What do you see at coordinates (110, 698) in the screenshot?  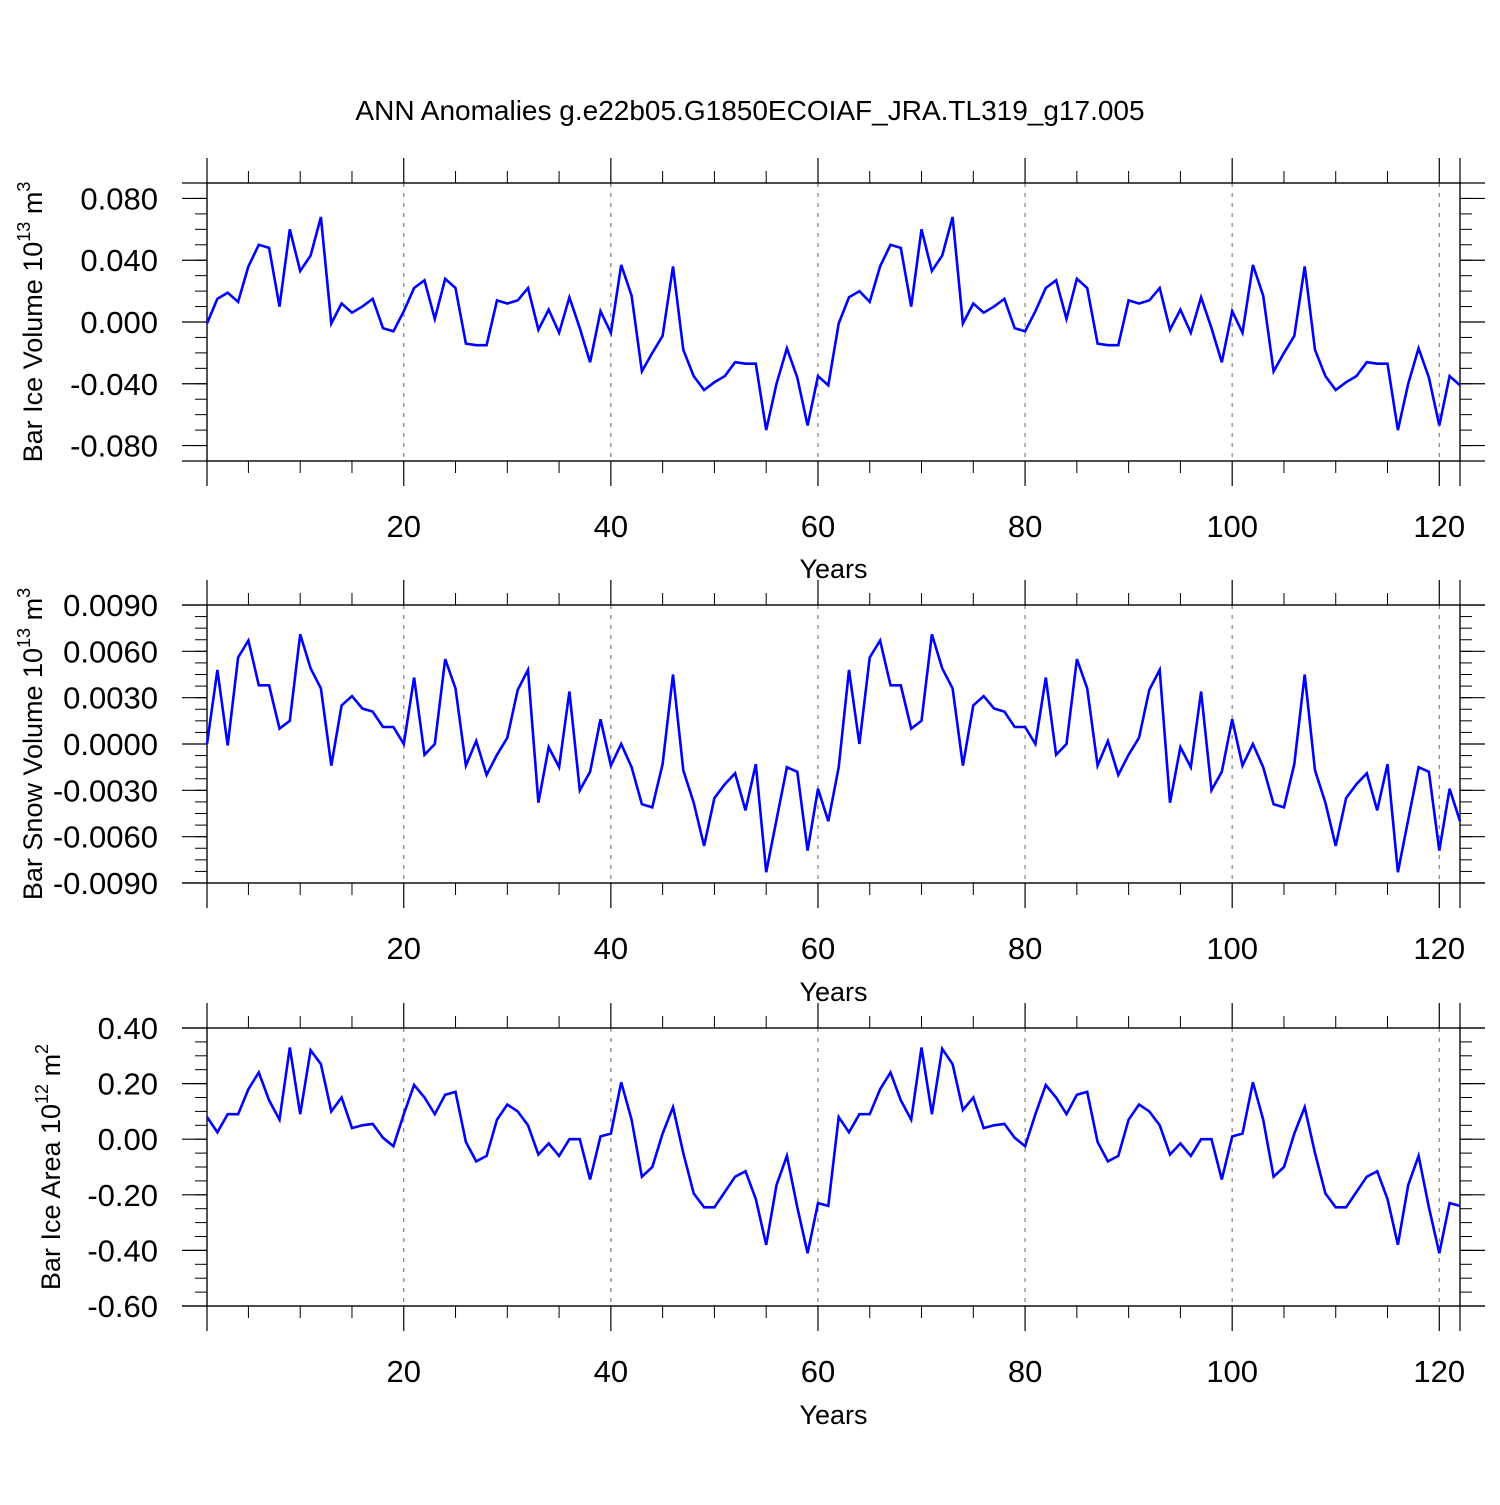 I see `y-tick-label: 0.0030` at bounding box center [110, 698].